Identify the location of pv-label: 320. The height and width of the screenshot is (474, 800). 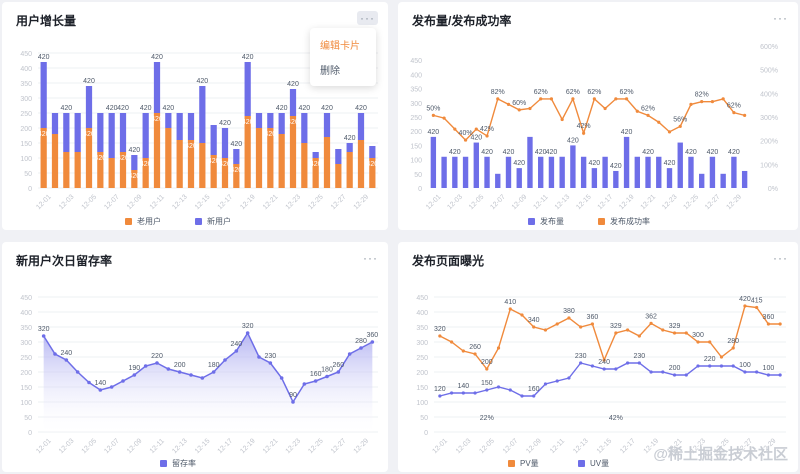
(440, 329).